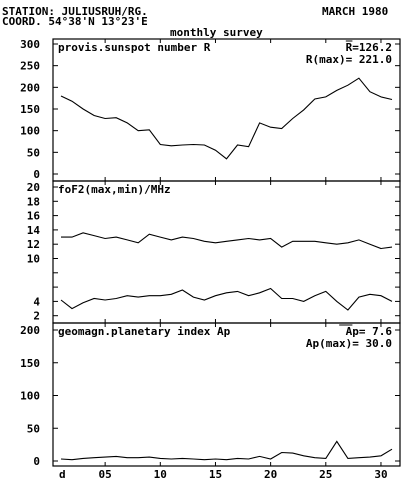 The width and height of the screenshot is (408, 480). Describe the element at coordinates (34, 216) in the screenshot. I see `y-tick-label: 16` at that location.